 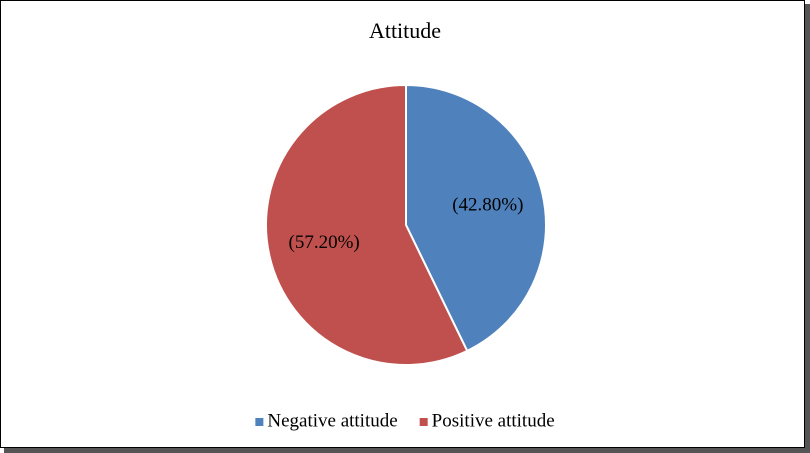 What do you see at coordinates (493, 420) in the screenshot?
I see `legend-label: Positive attitude` at bounding box center [493, 420].